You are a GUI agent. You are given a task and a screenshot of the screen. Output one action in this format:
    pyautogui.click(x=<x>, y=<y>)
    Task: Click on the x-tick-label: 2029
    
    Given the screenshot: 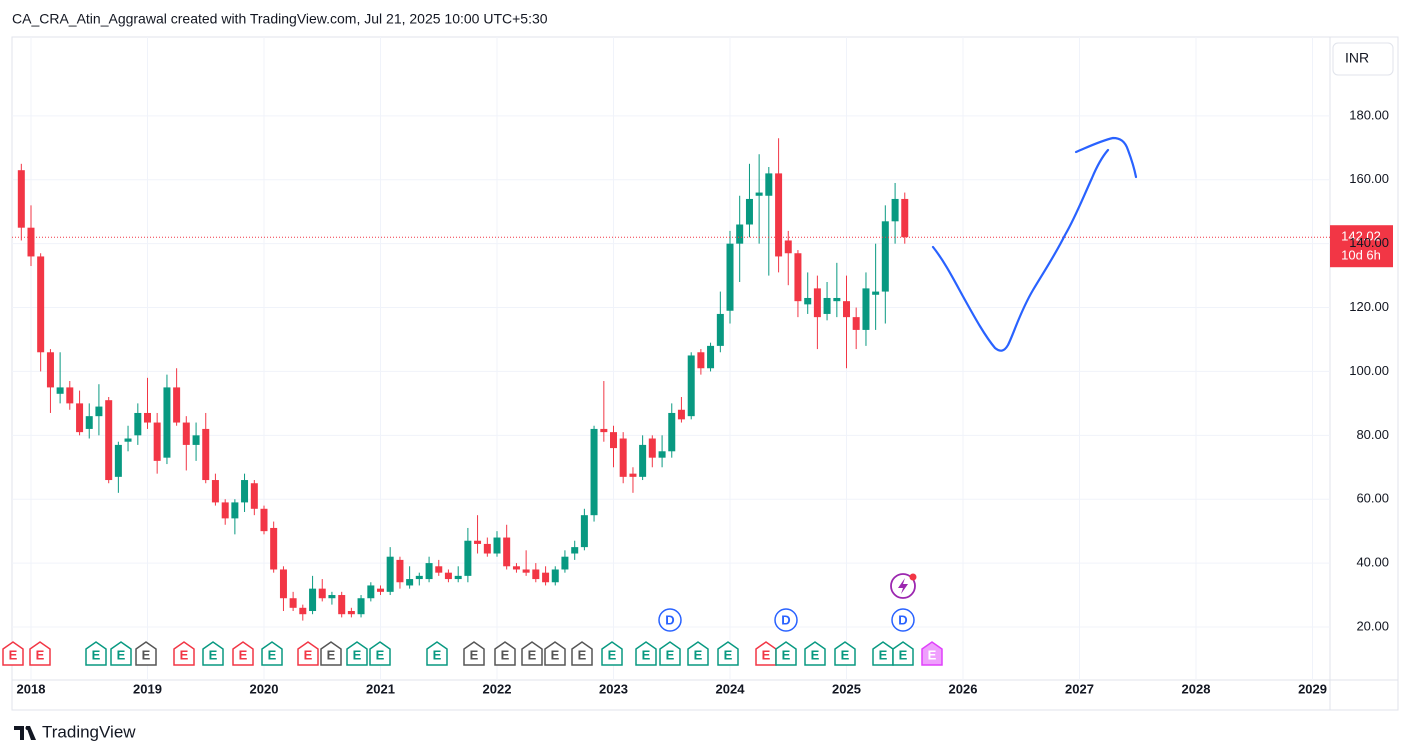 What is the action you would take?
    pyautogui.click(x=1312, y=688)
    